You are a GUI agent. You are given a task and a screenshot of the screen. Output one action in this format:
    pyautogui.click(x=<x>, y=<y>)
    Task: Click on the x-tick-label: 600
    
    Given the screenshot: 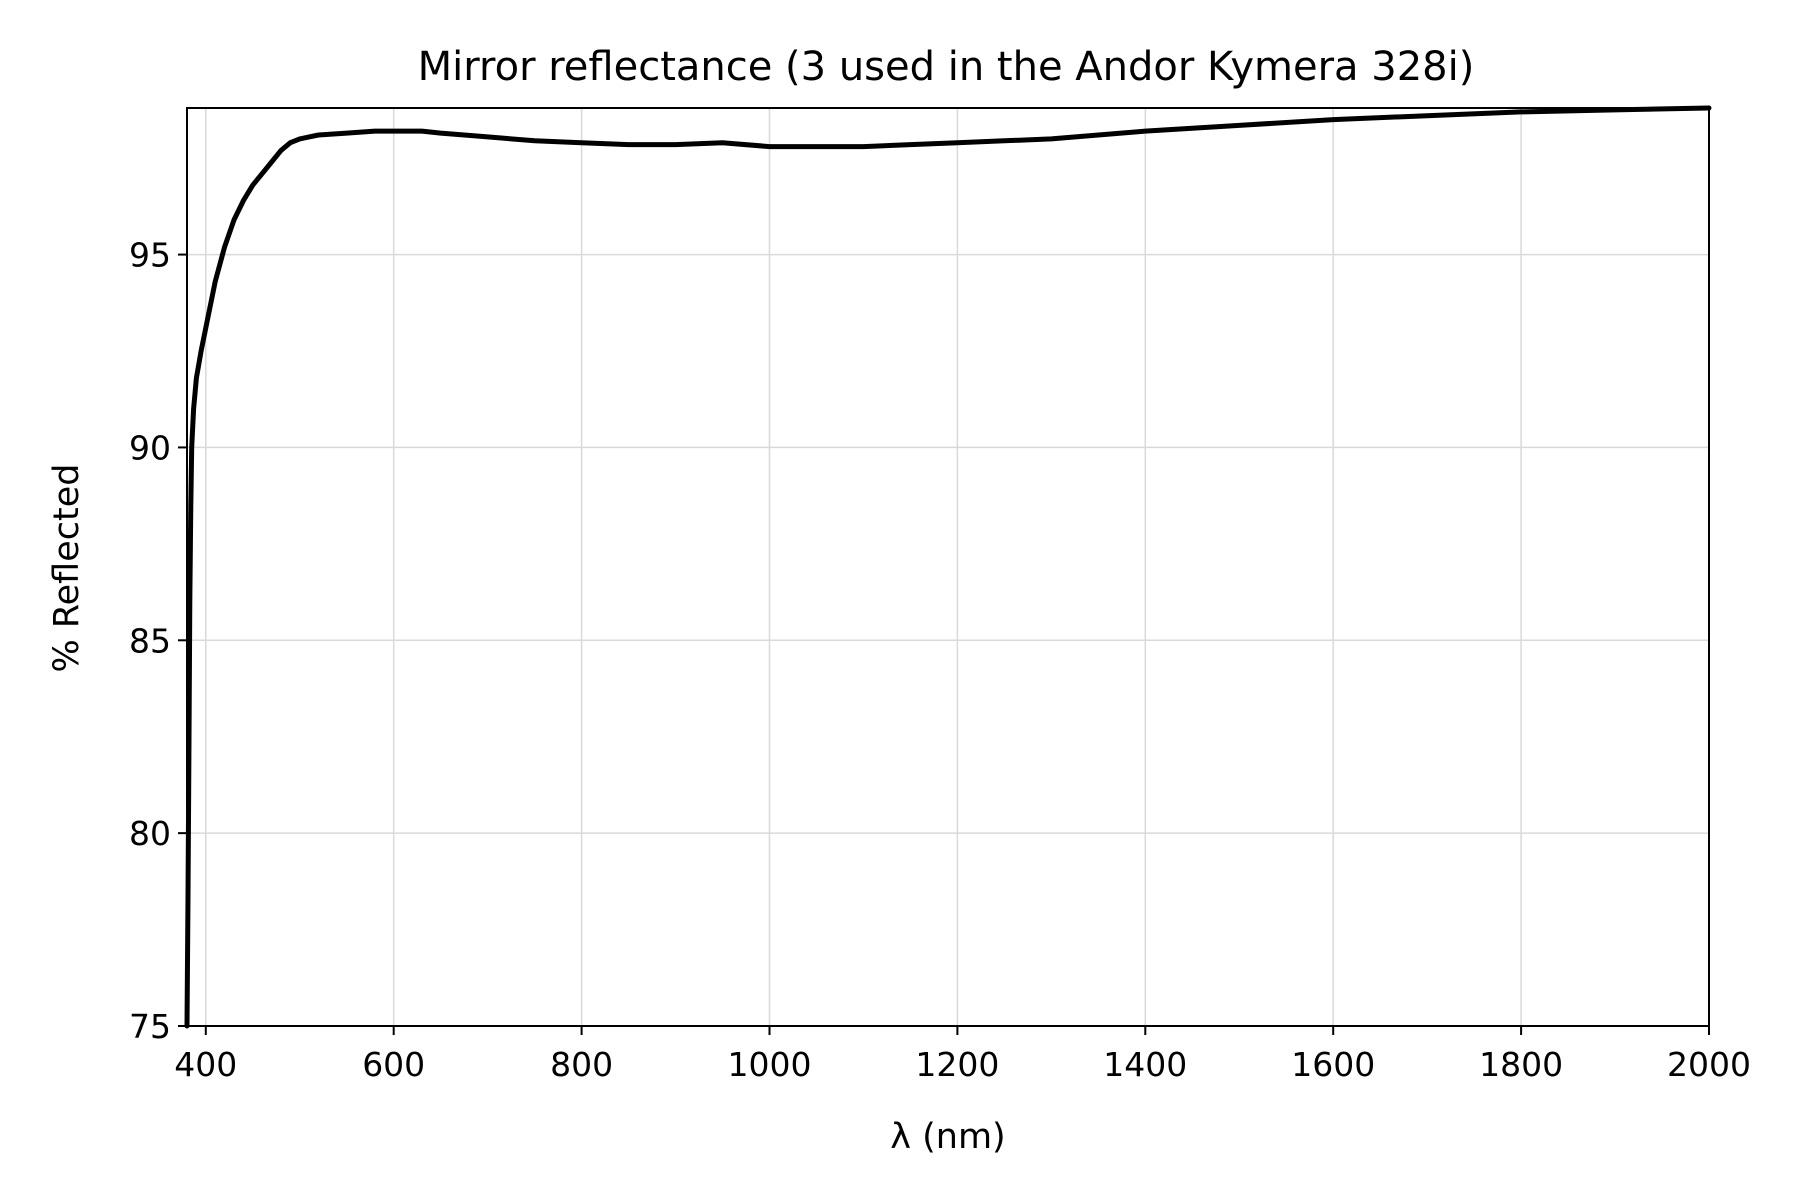 What is the action you would take?
    pyautogui.click(x=393, y=1064)
    